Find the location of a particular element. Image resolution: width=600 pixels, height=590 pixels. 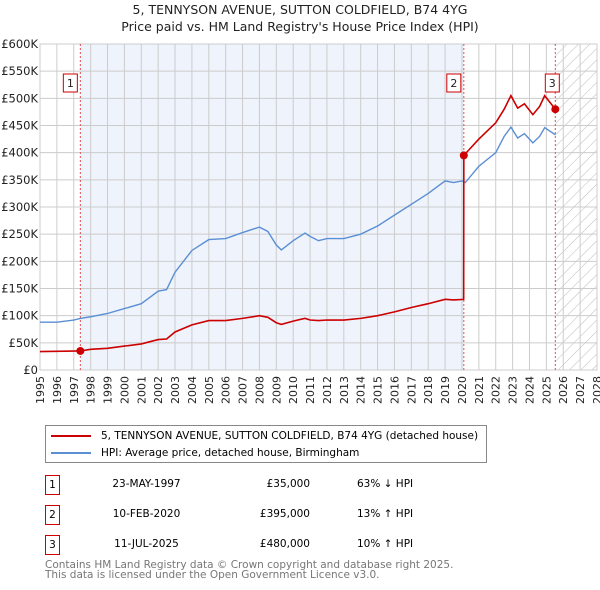

x-tick-label: 2027 is located at coordinates (580, 390).